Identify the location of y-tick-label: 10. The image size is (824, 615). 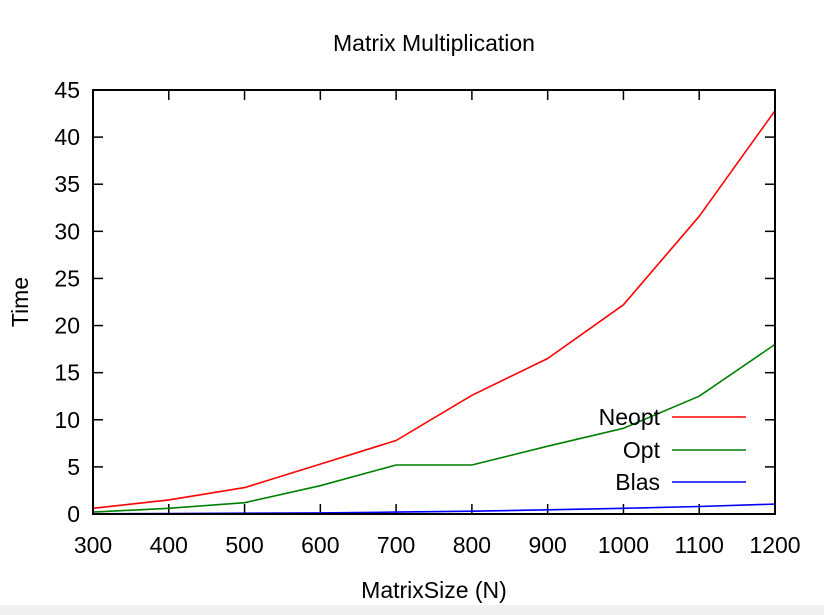
(67, 420).